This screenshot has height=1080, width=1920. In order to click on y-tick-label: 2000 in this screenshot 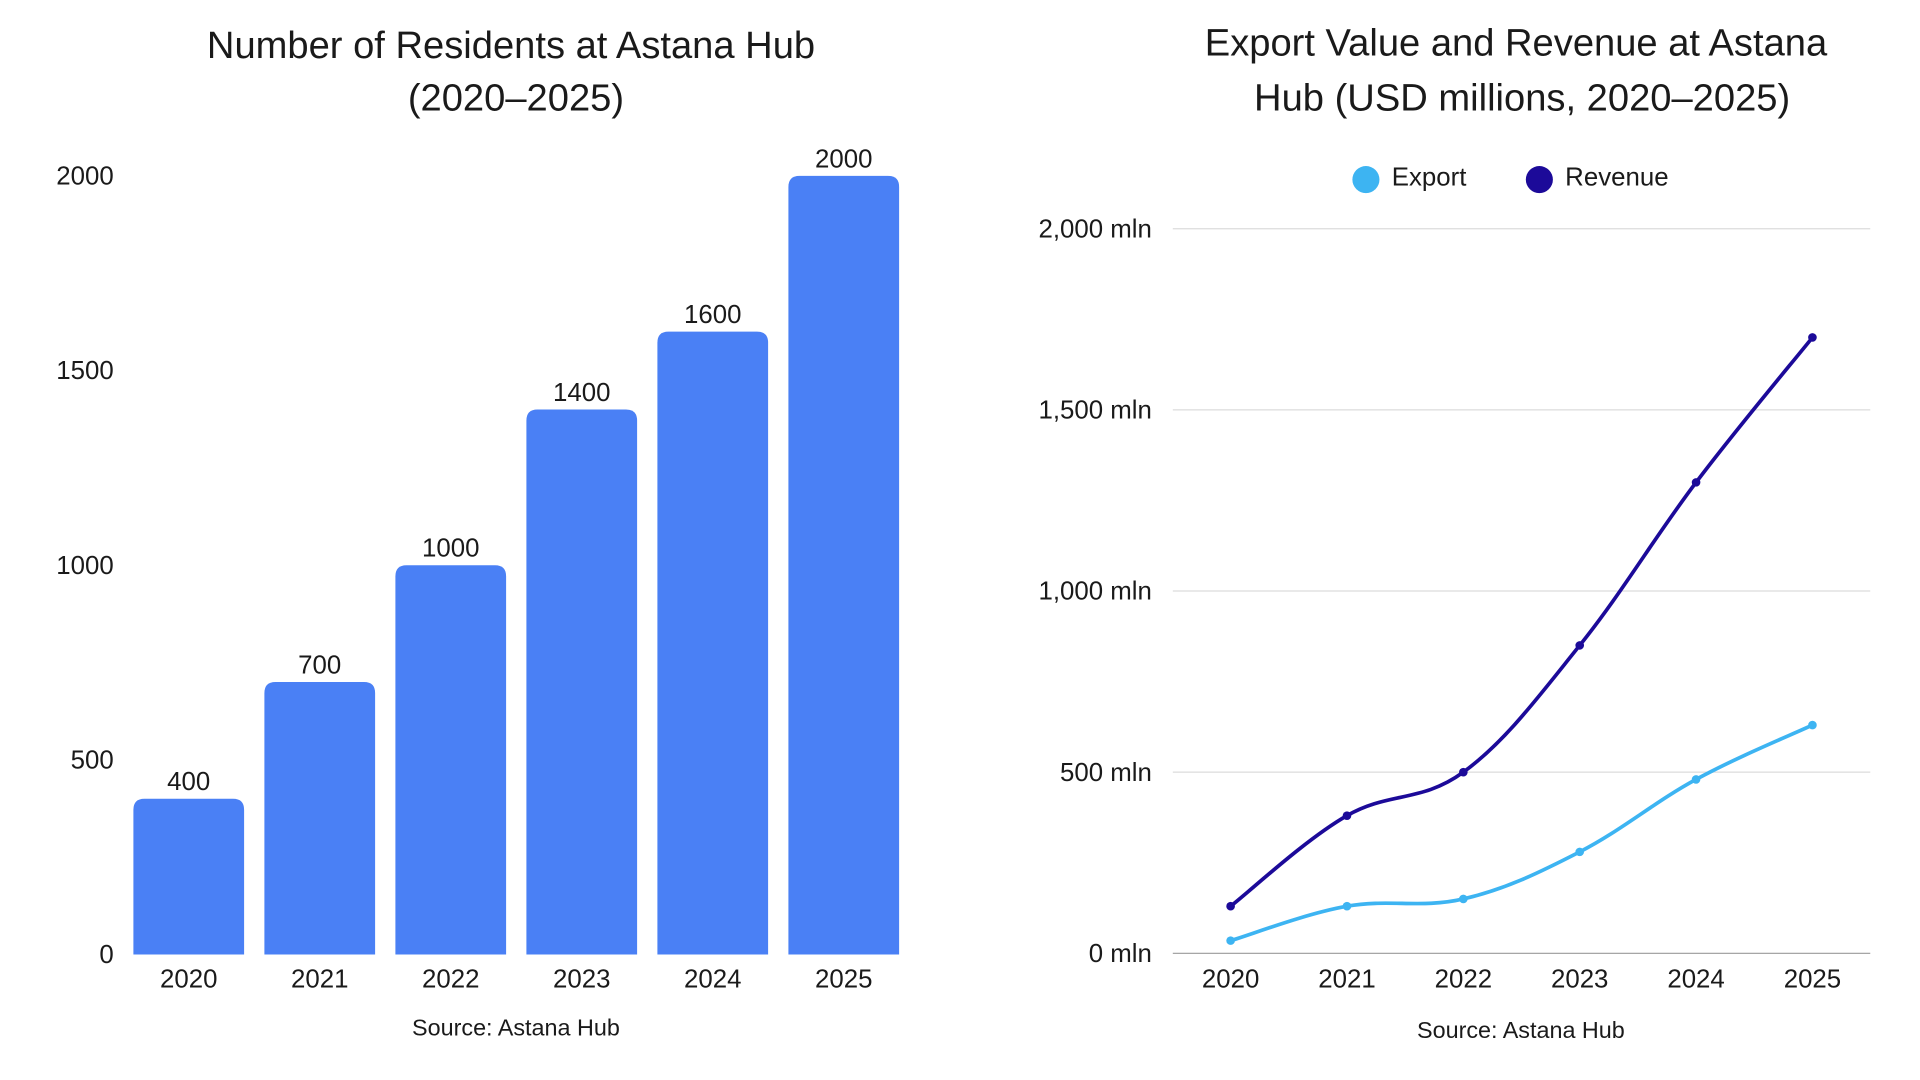, I will do `click(84, 177)`.